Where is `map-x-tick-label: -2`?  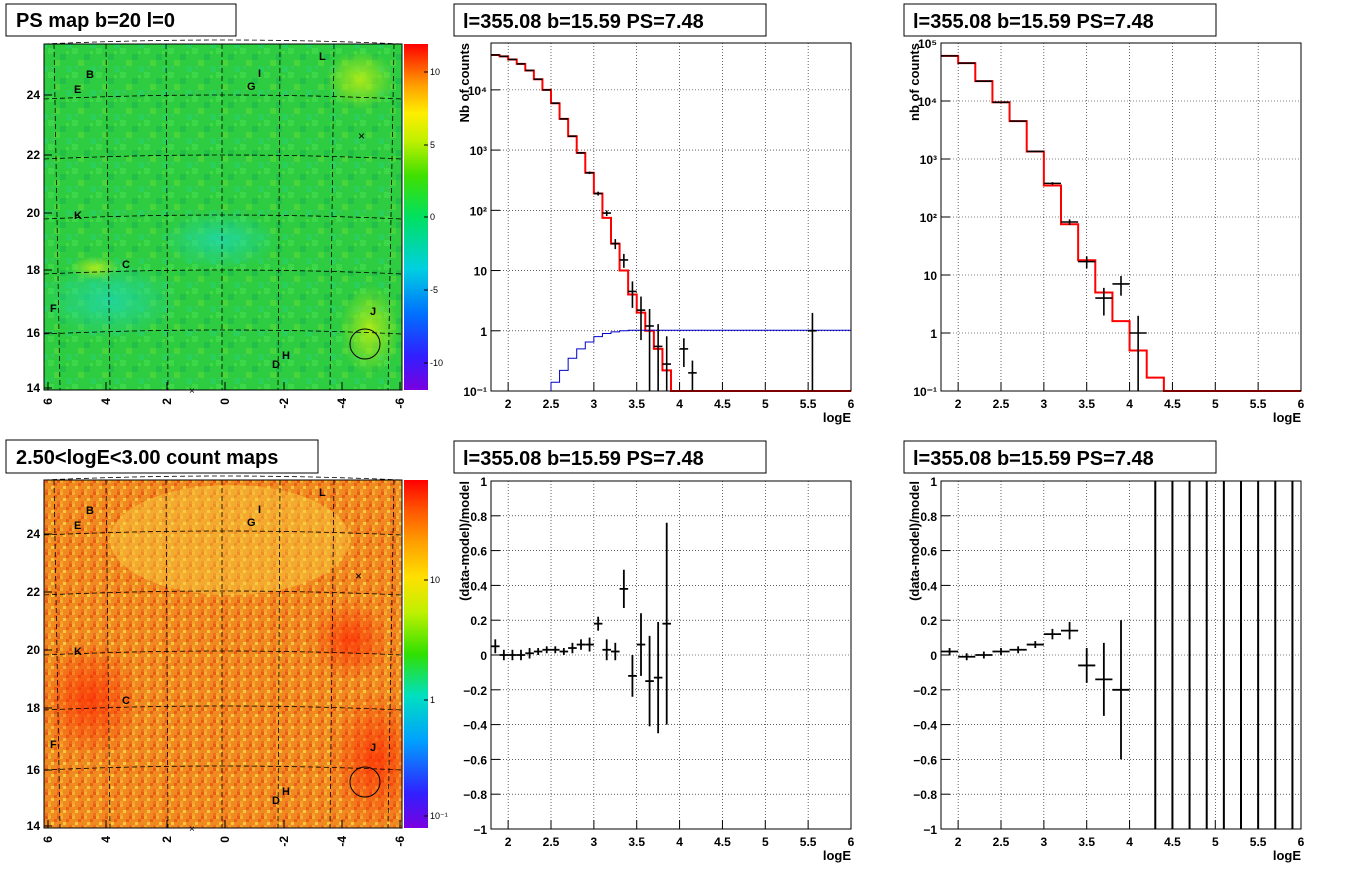 map-x-tick-label: -2 is located at coordinates (284, 841).